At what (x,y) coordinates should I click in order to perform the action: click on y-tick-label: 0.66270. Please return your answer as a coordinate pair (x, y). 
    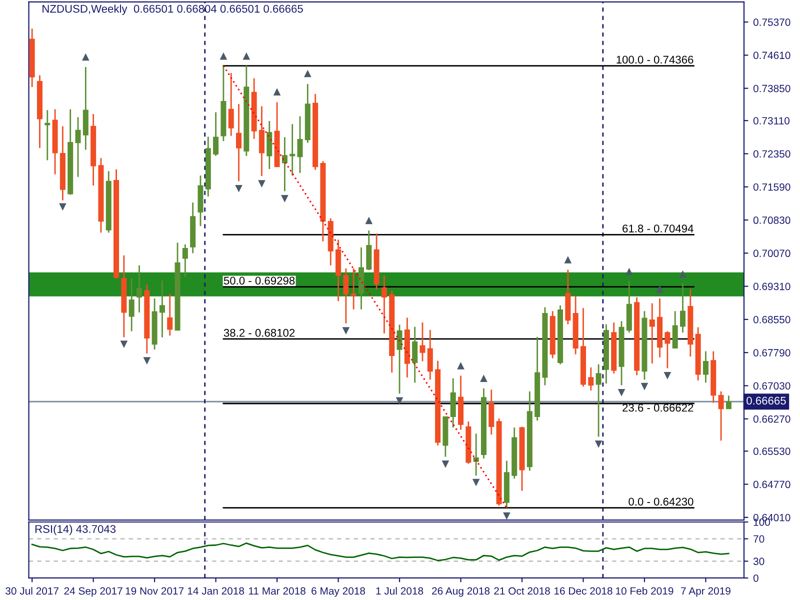
    Looking at the image, I should click on (771, 419).